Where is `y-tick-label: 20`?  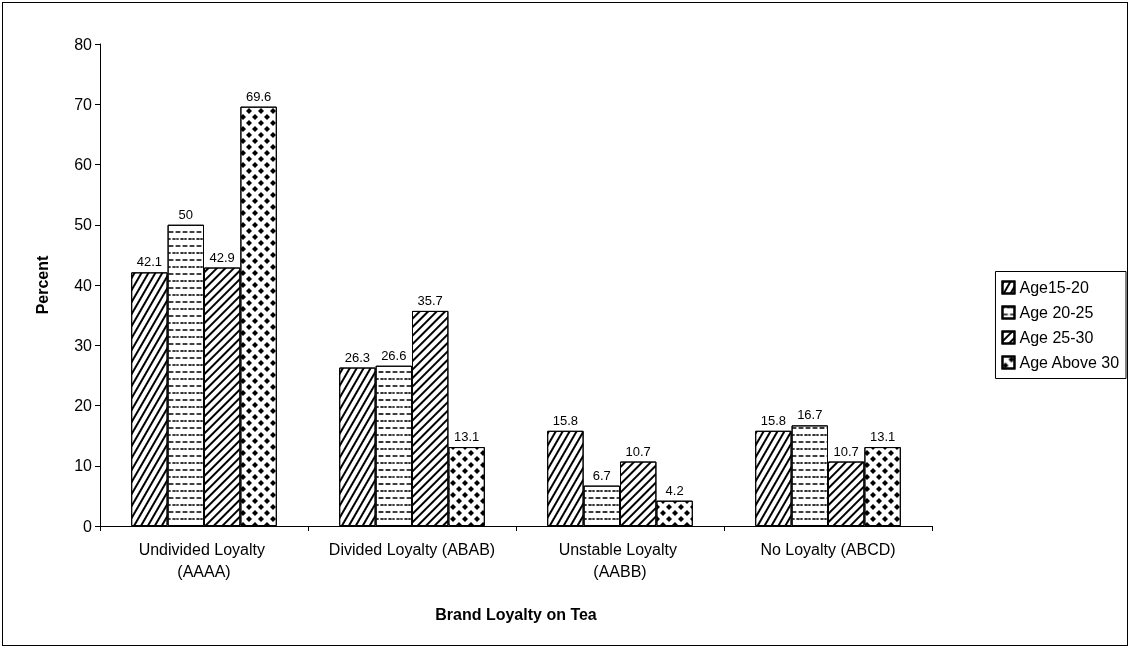
y-tick-label: 20 is located at coordinates (83, 405).